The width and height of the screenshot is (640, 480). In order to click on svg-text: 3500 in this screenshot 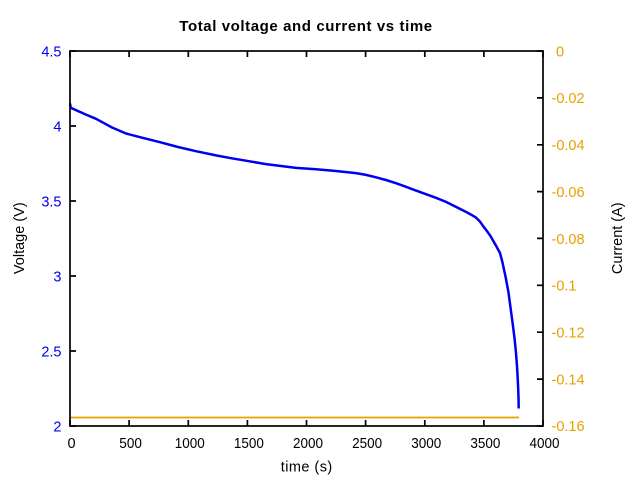, I will do `click(485, 444)`.